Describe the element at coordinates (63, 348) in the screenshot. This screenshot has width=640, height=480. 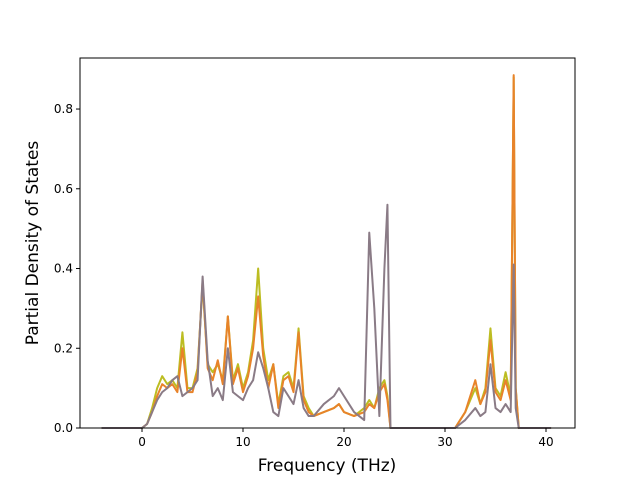
I see `y-tick-label: 0.2` at that location.